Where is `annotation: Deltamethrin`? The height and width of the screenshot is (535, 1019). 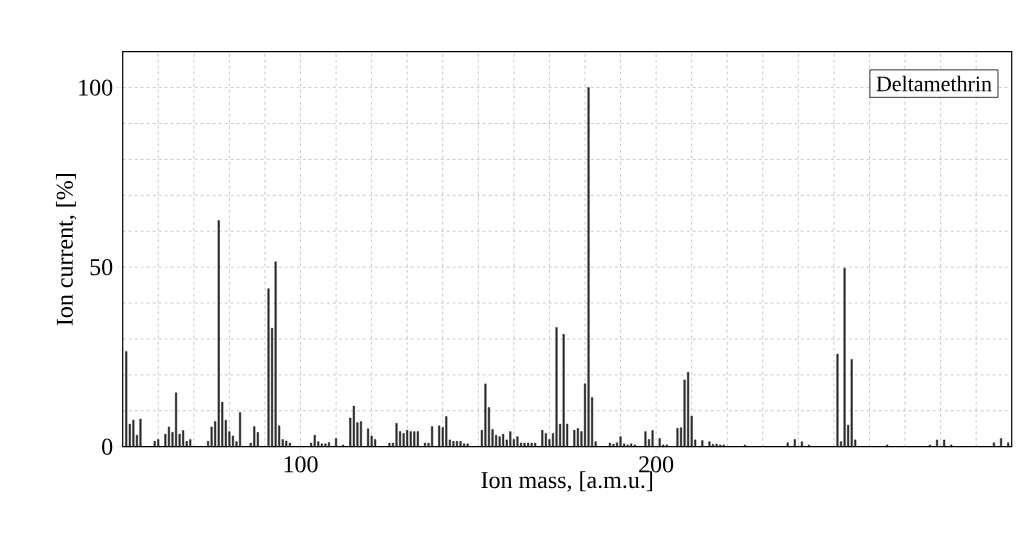
annotation: Deltamethrin is located at coordinates (934, 83).